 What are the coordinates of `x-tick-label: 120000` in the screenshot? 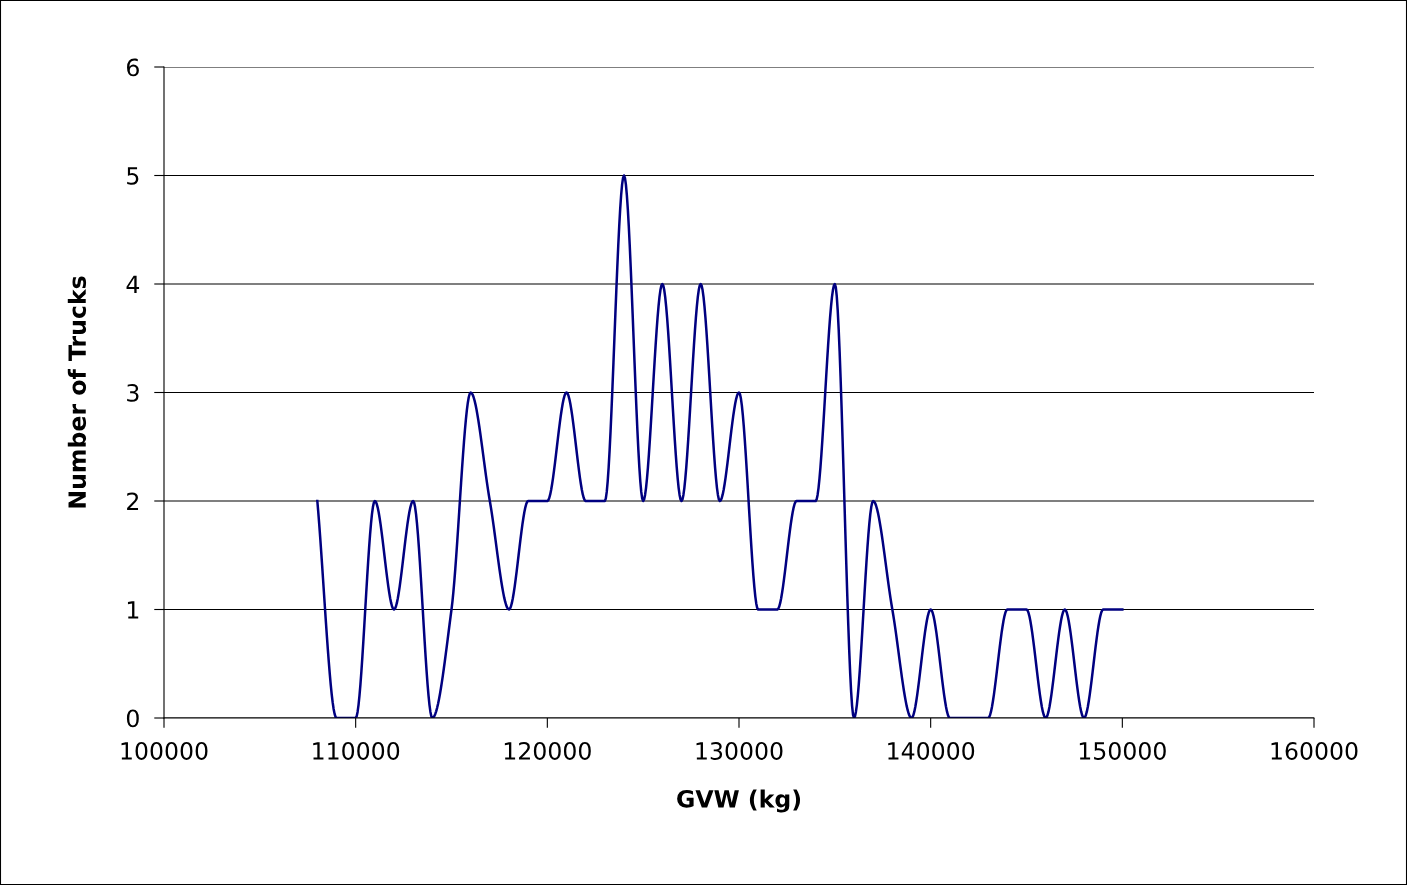 It's located at (547, 751).